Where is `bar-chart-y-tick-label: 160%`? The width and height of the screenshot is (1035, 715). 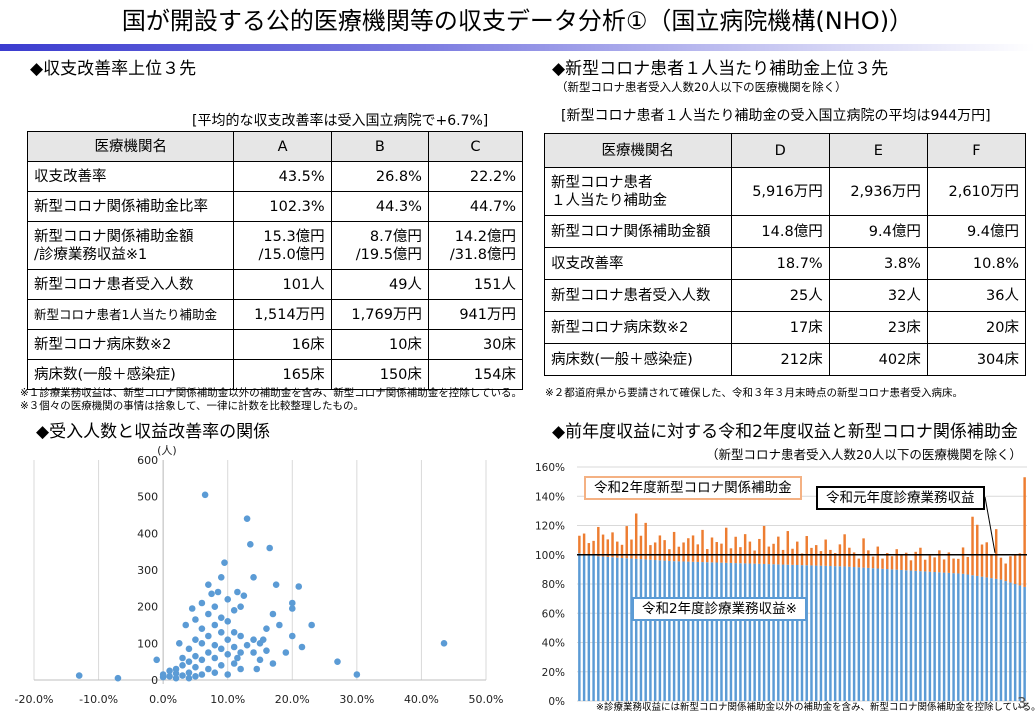
bar-chart-y-tick-label: 160% is located at coordinates (550, 468).